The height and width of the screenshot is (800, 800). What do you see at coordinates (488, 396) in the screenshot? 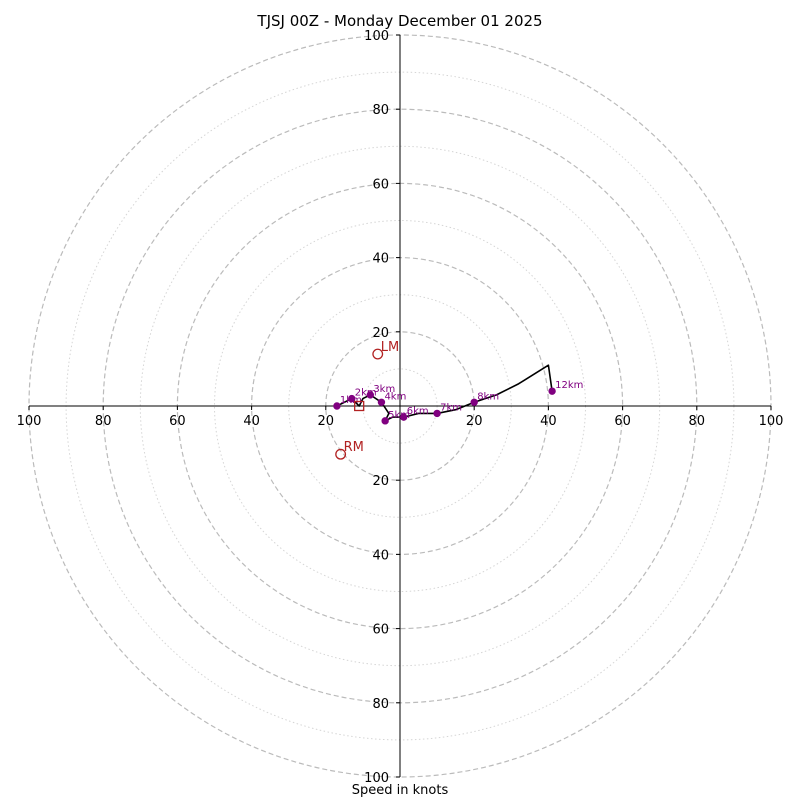
I see `height-label-8km: 8km` at bounding box center [488, 396].